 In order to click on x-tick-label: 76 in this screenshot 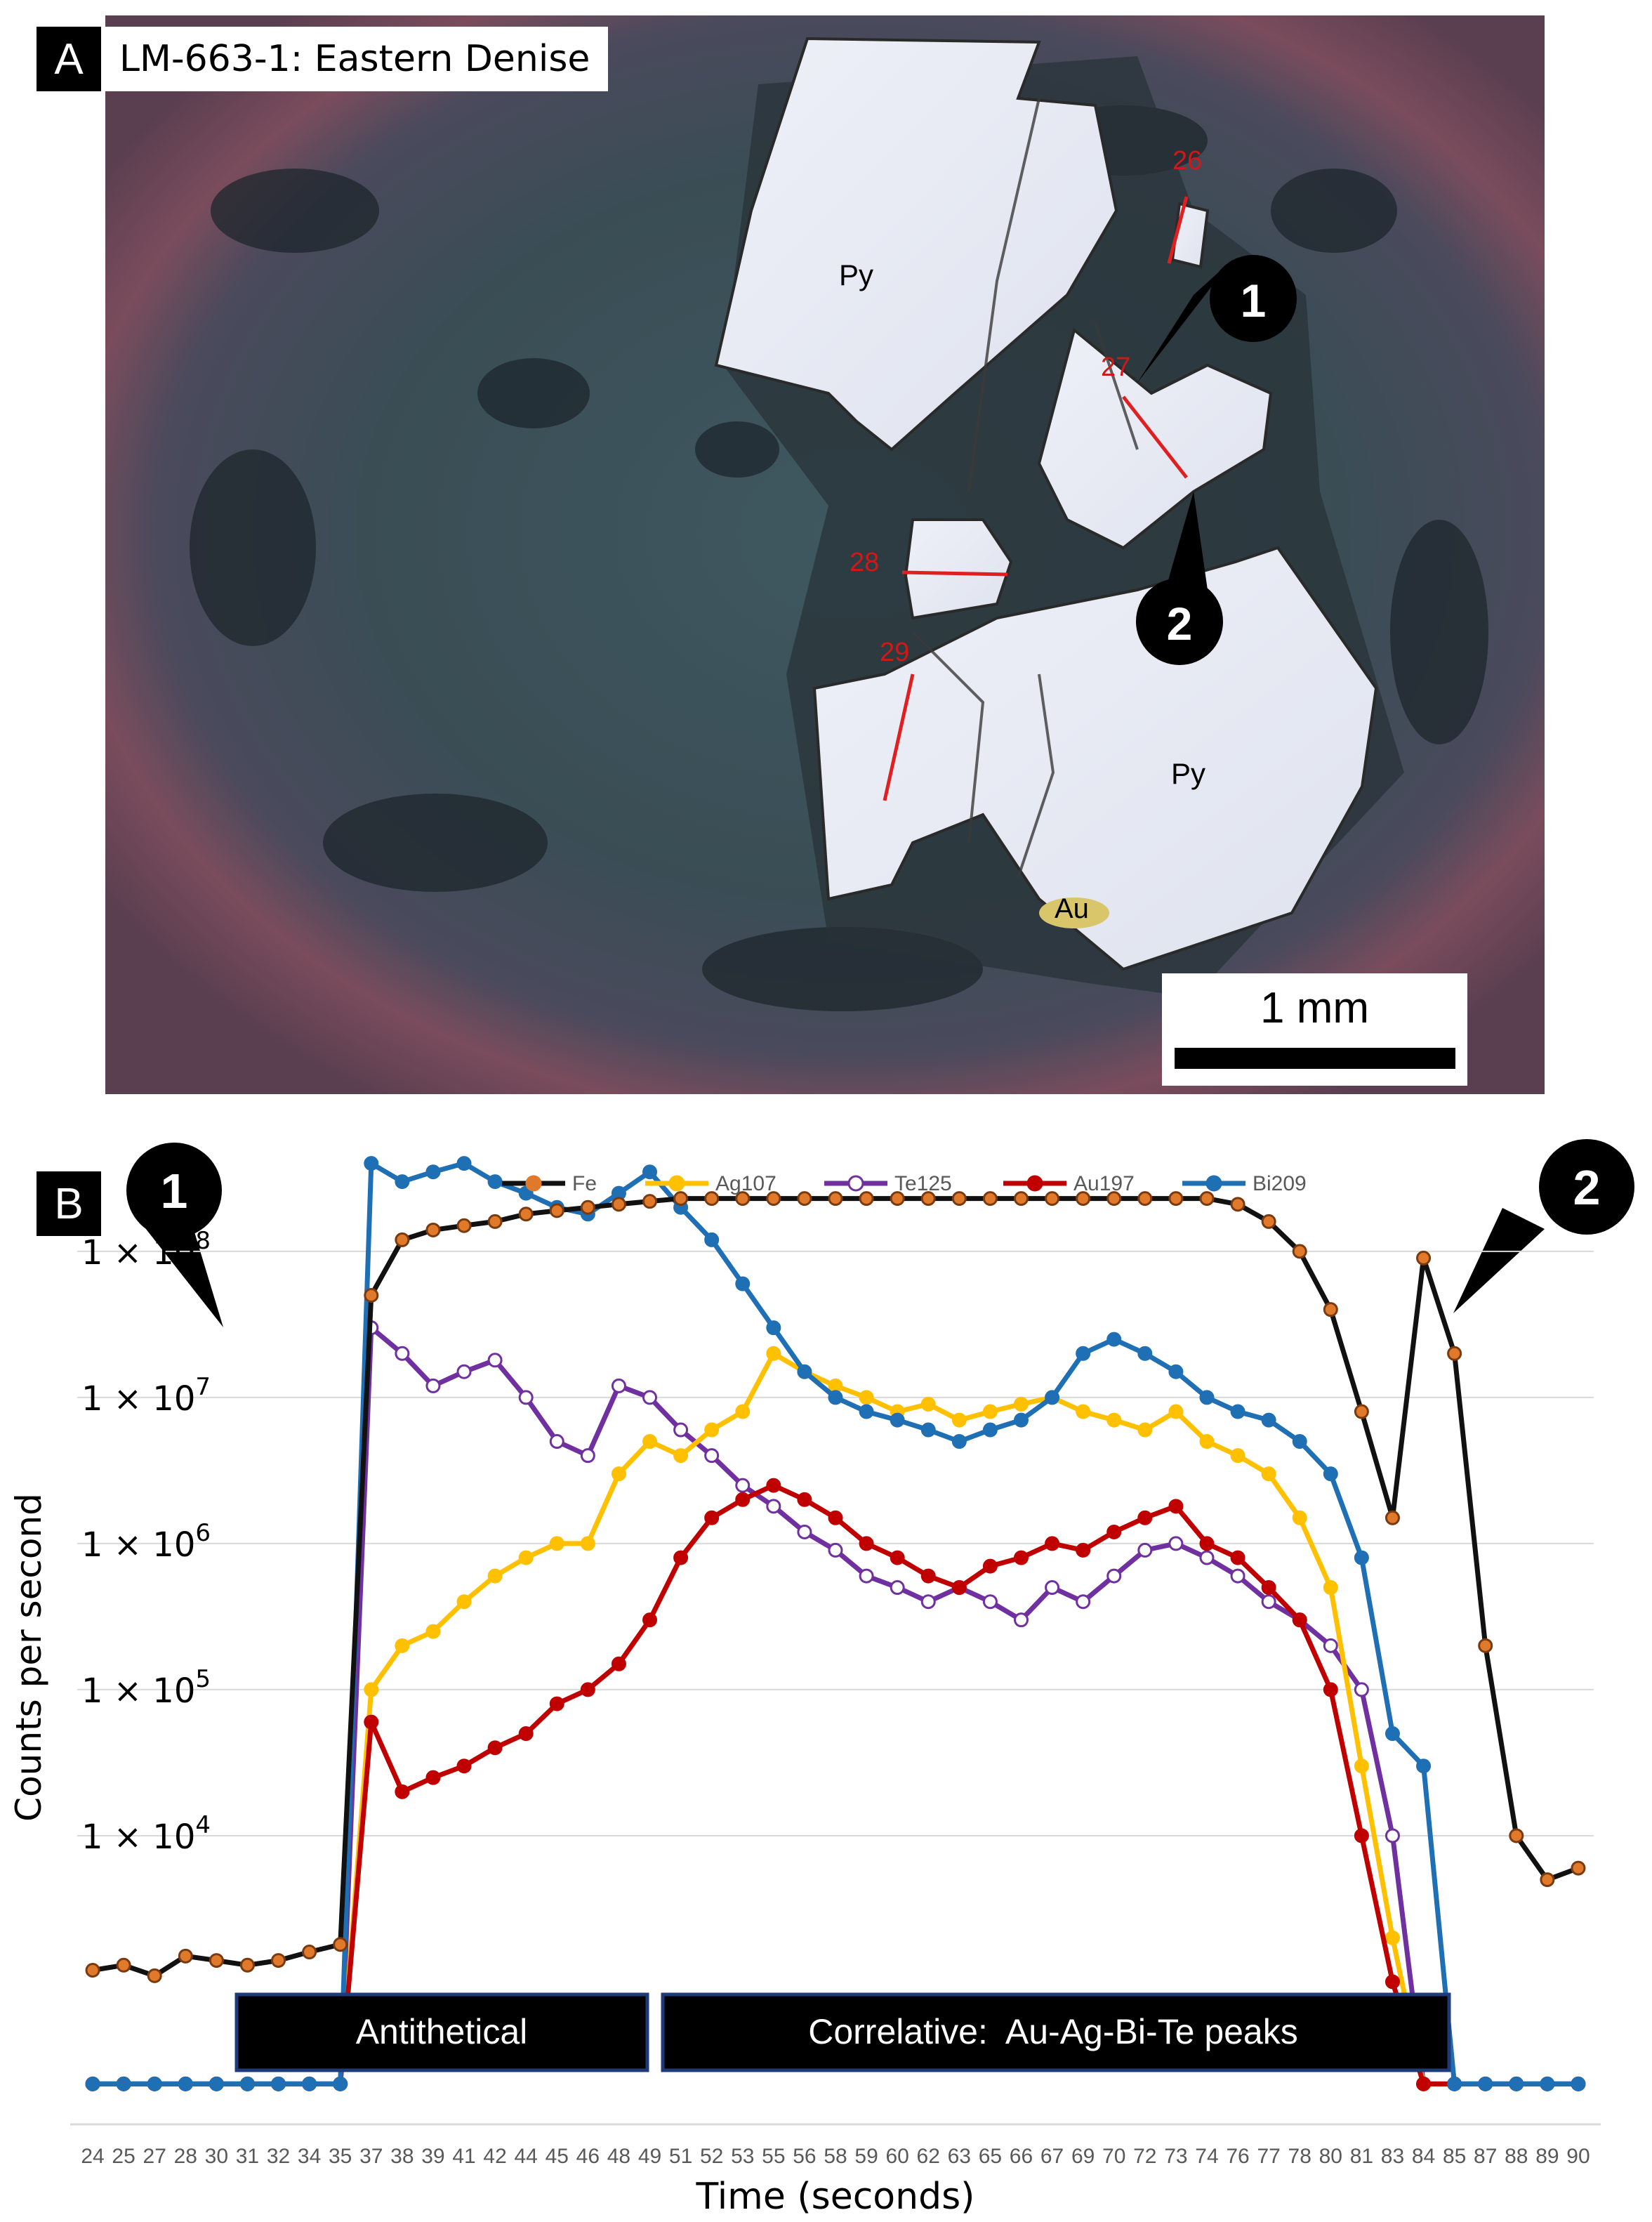, I will do `click(1237, 2156)`.